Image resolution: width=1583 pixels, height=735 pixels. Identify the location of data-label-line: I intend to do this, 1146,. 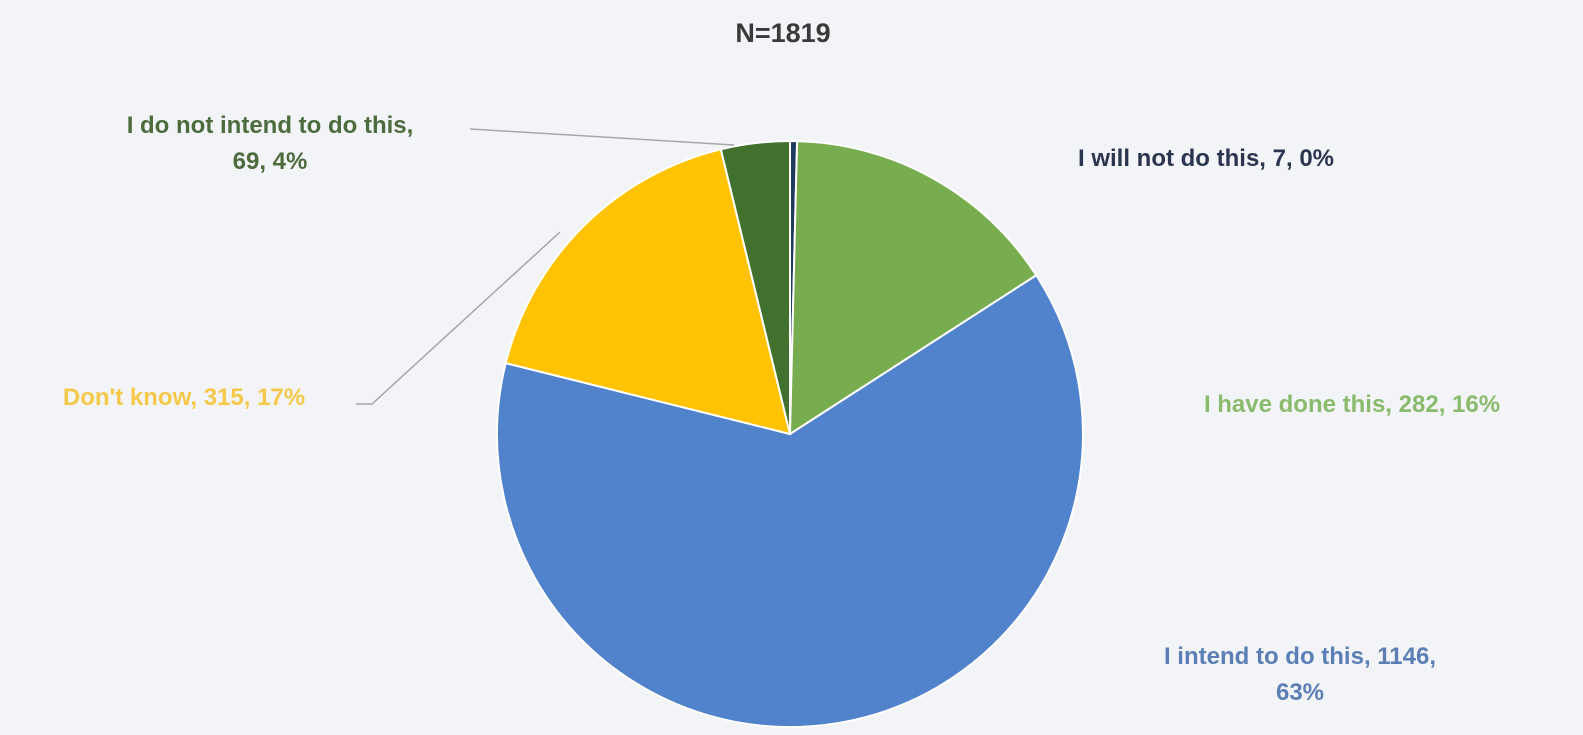
(1300, 656).